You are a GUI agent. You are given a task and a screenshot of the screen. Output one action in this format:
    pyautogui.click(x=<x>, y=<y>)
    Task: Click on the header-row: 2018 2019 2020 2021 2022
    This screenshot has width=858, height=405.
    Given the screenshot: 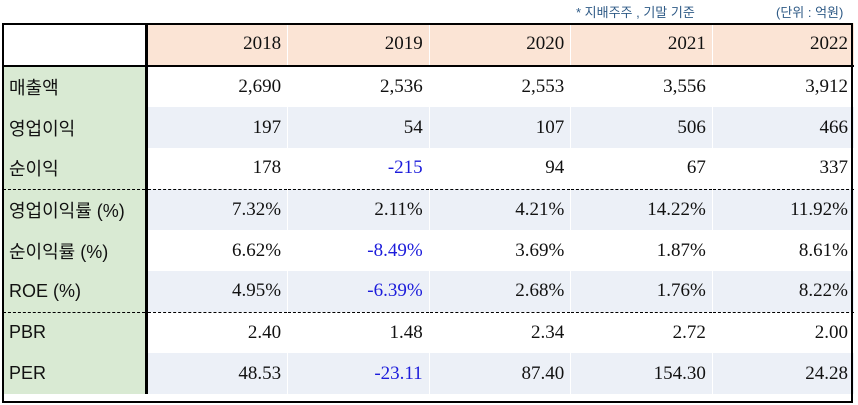 What is the action you would take?
    pyautogui.click(x=428, y=45)
    